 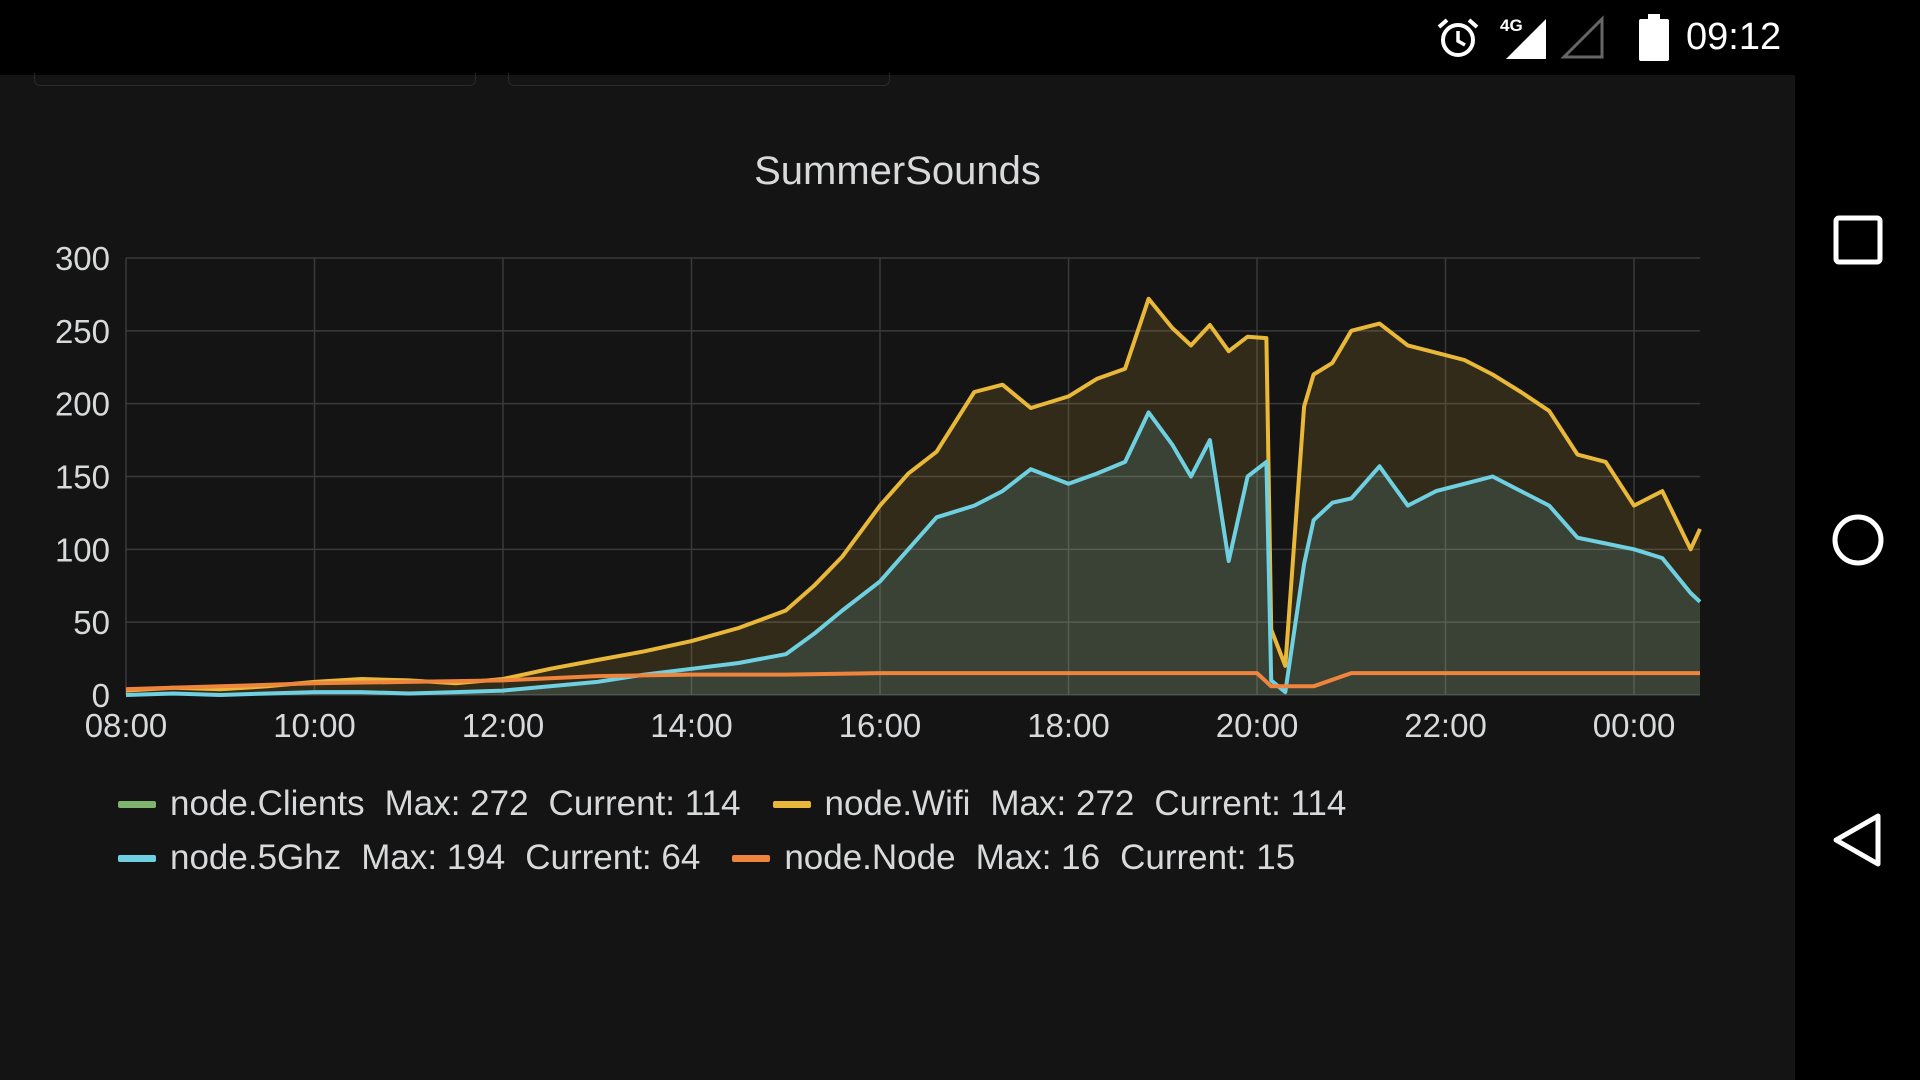 What do you see at coordinates (912, 681) in the screenshot?
I see `series-line-node.Node` at bounding box center [912, 681].